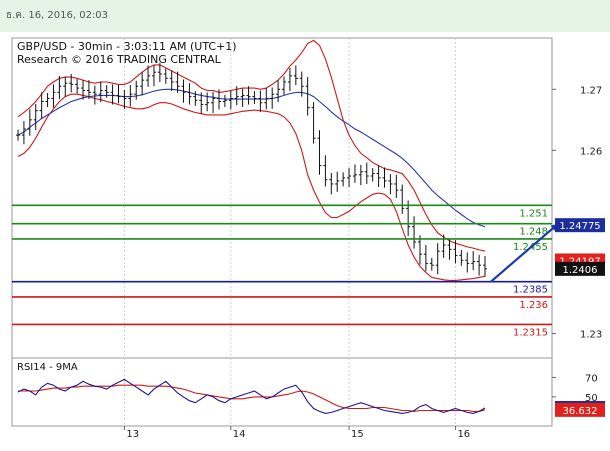 The width and height of the screenshot is (610, 451). Describe the element at coordinates (591, 151) in the screenshot. I see `y-tick-label: 1.26` at that location.